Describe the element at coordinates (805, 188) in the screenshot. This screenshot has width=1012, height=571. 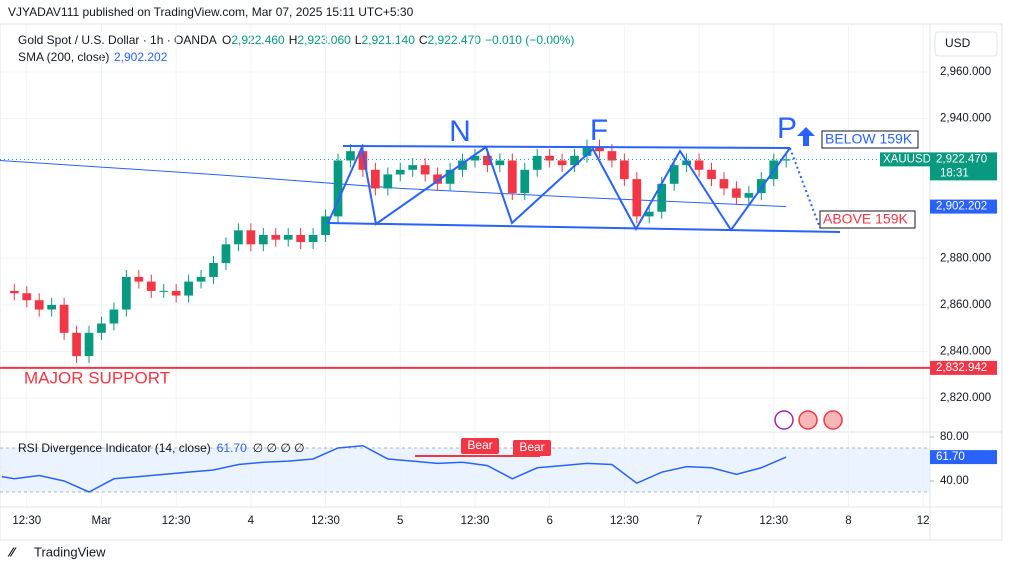
I see `projection` at that location.